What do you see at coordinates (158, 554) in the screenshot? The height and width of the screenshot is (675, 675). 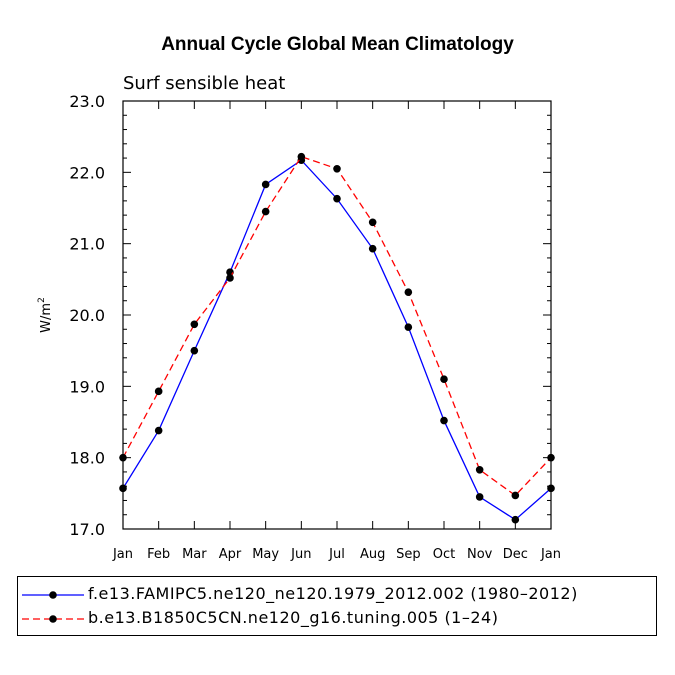 I see `x-tick-label: Feb` at bounding box center [158, 554].